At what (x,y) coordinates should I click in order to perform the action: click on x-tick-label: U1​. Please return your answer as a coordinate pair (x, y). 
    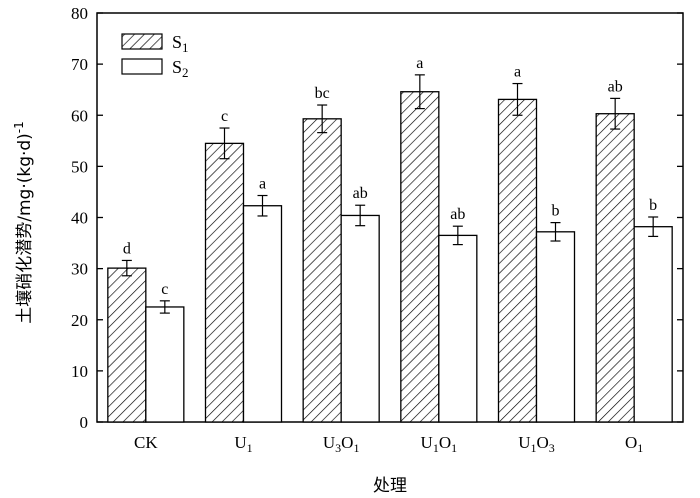
    Looking at the image, I should click on (243, 444).